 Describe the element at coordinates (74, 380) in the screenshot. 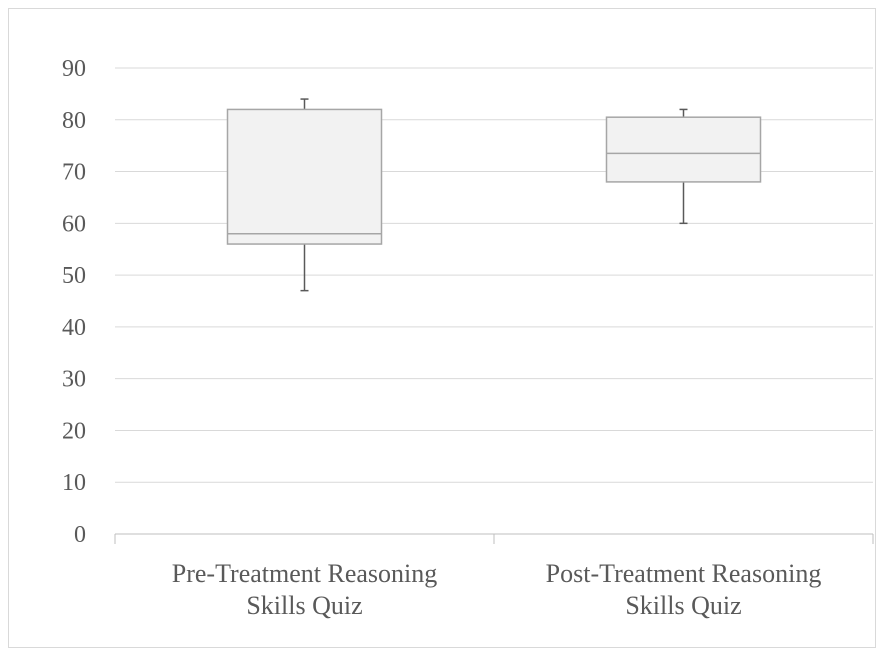

I see `y-tick-label: 30` at that location.